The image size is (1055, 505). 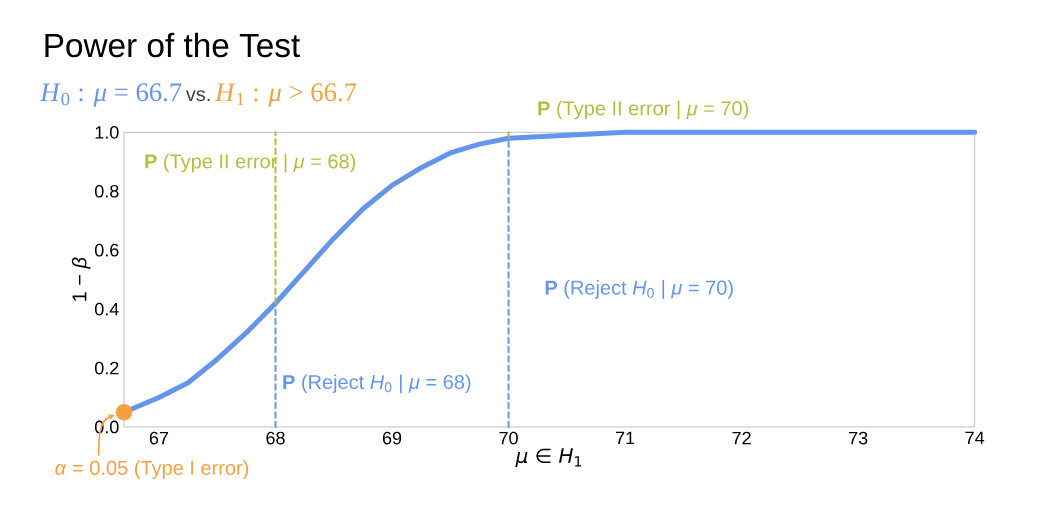 I want to click on annotation: α = 0.05 (Type I error), so click(x=152, y=469).